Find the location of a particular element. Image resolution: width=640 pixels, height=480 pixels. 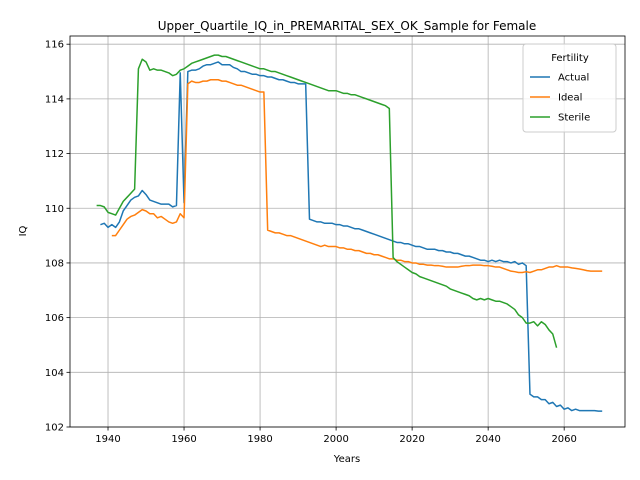

y-tick-label: 112 is located at coordinates (54, 154).